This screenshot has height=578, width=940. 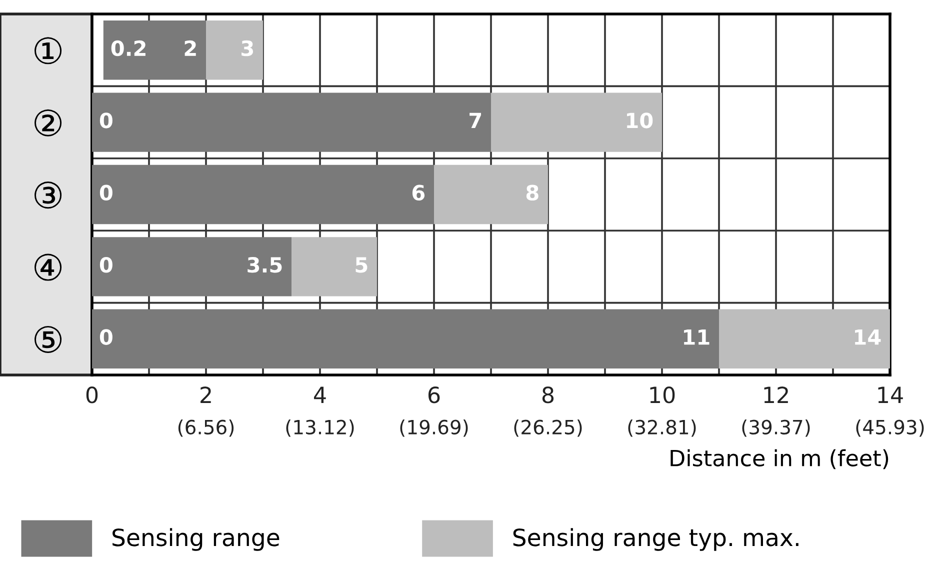 What do you see at coordinates (655, 539) in the screenshot?
I see `legend-label: Sensing range typ. max.` at bounding box center [655, 539].